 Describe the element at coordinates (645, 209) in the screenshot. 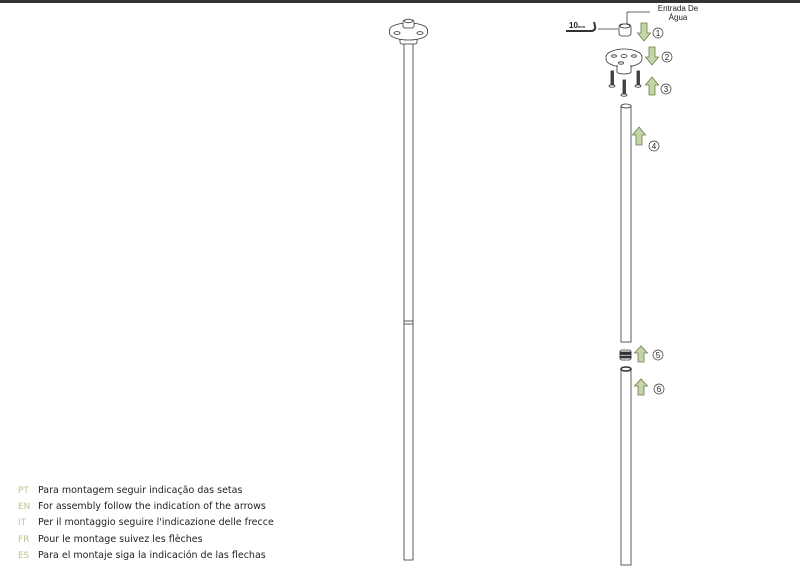

I see `arrows` at that location.